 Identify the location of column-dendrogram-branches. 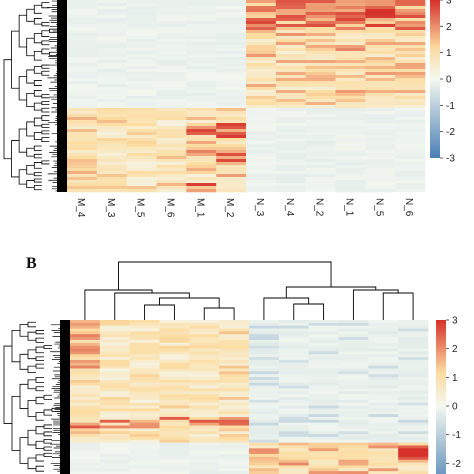
(249, 290).